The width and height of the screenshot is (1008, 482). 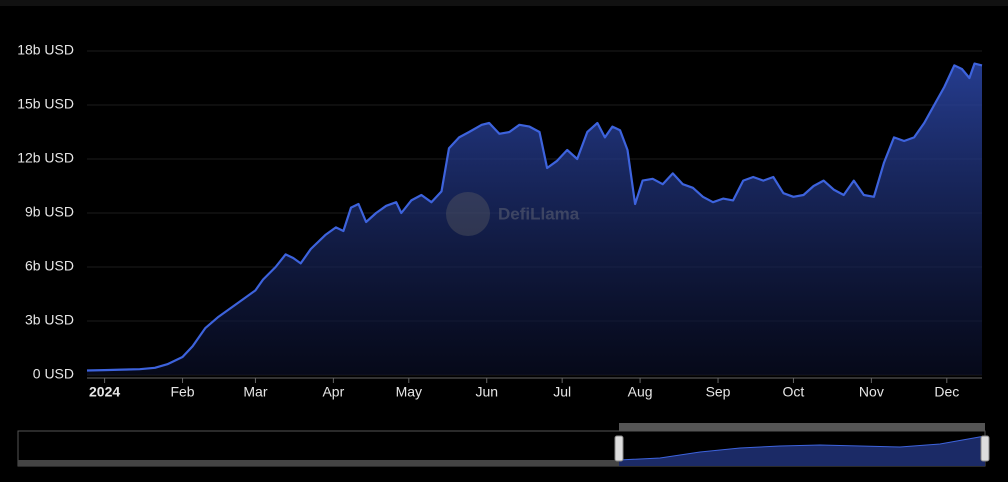 I want to click on x-tick-label: 2024, so click(x=104, y=392).